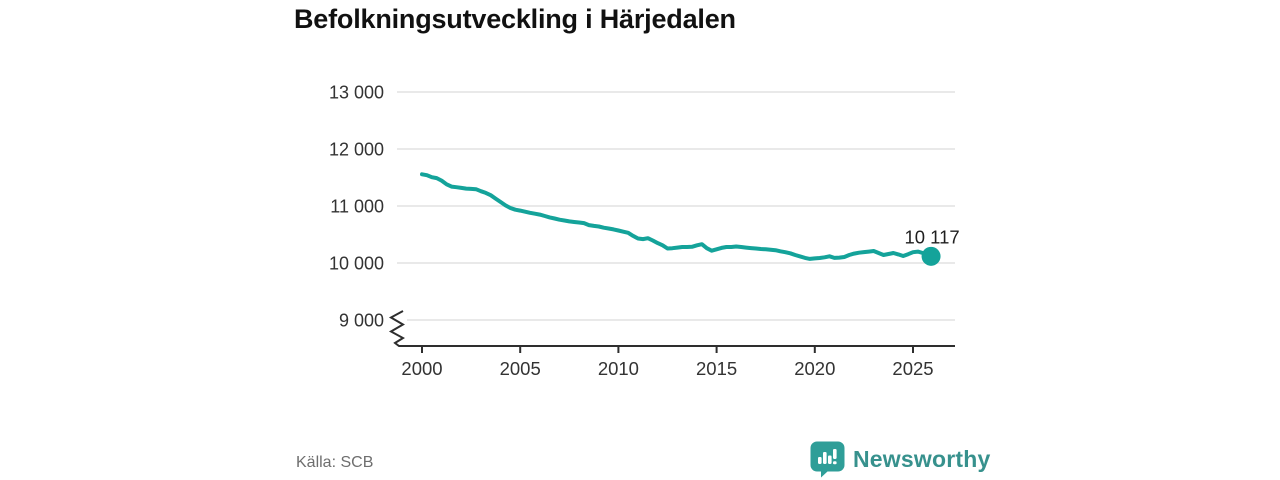  I want to click on x-axis-tick-label: 2015, so click(716, 368).